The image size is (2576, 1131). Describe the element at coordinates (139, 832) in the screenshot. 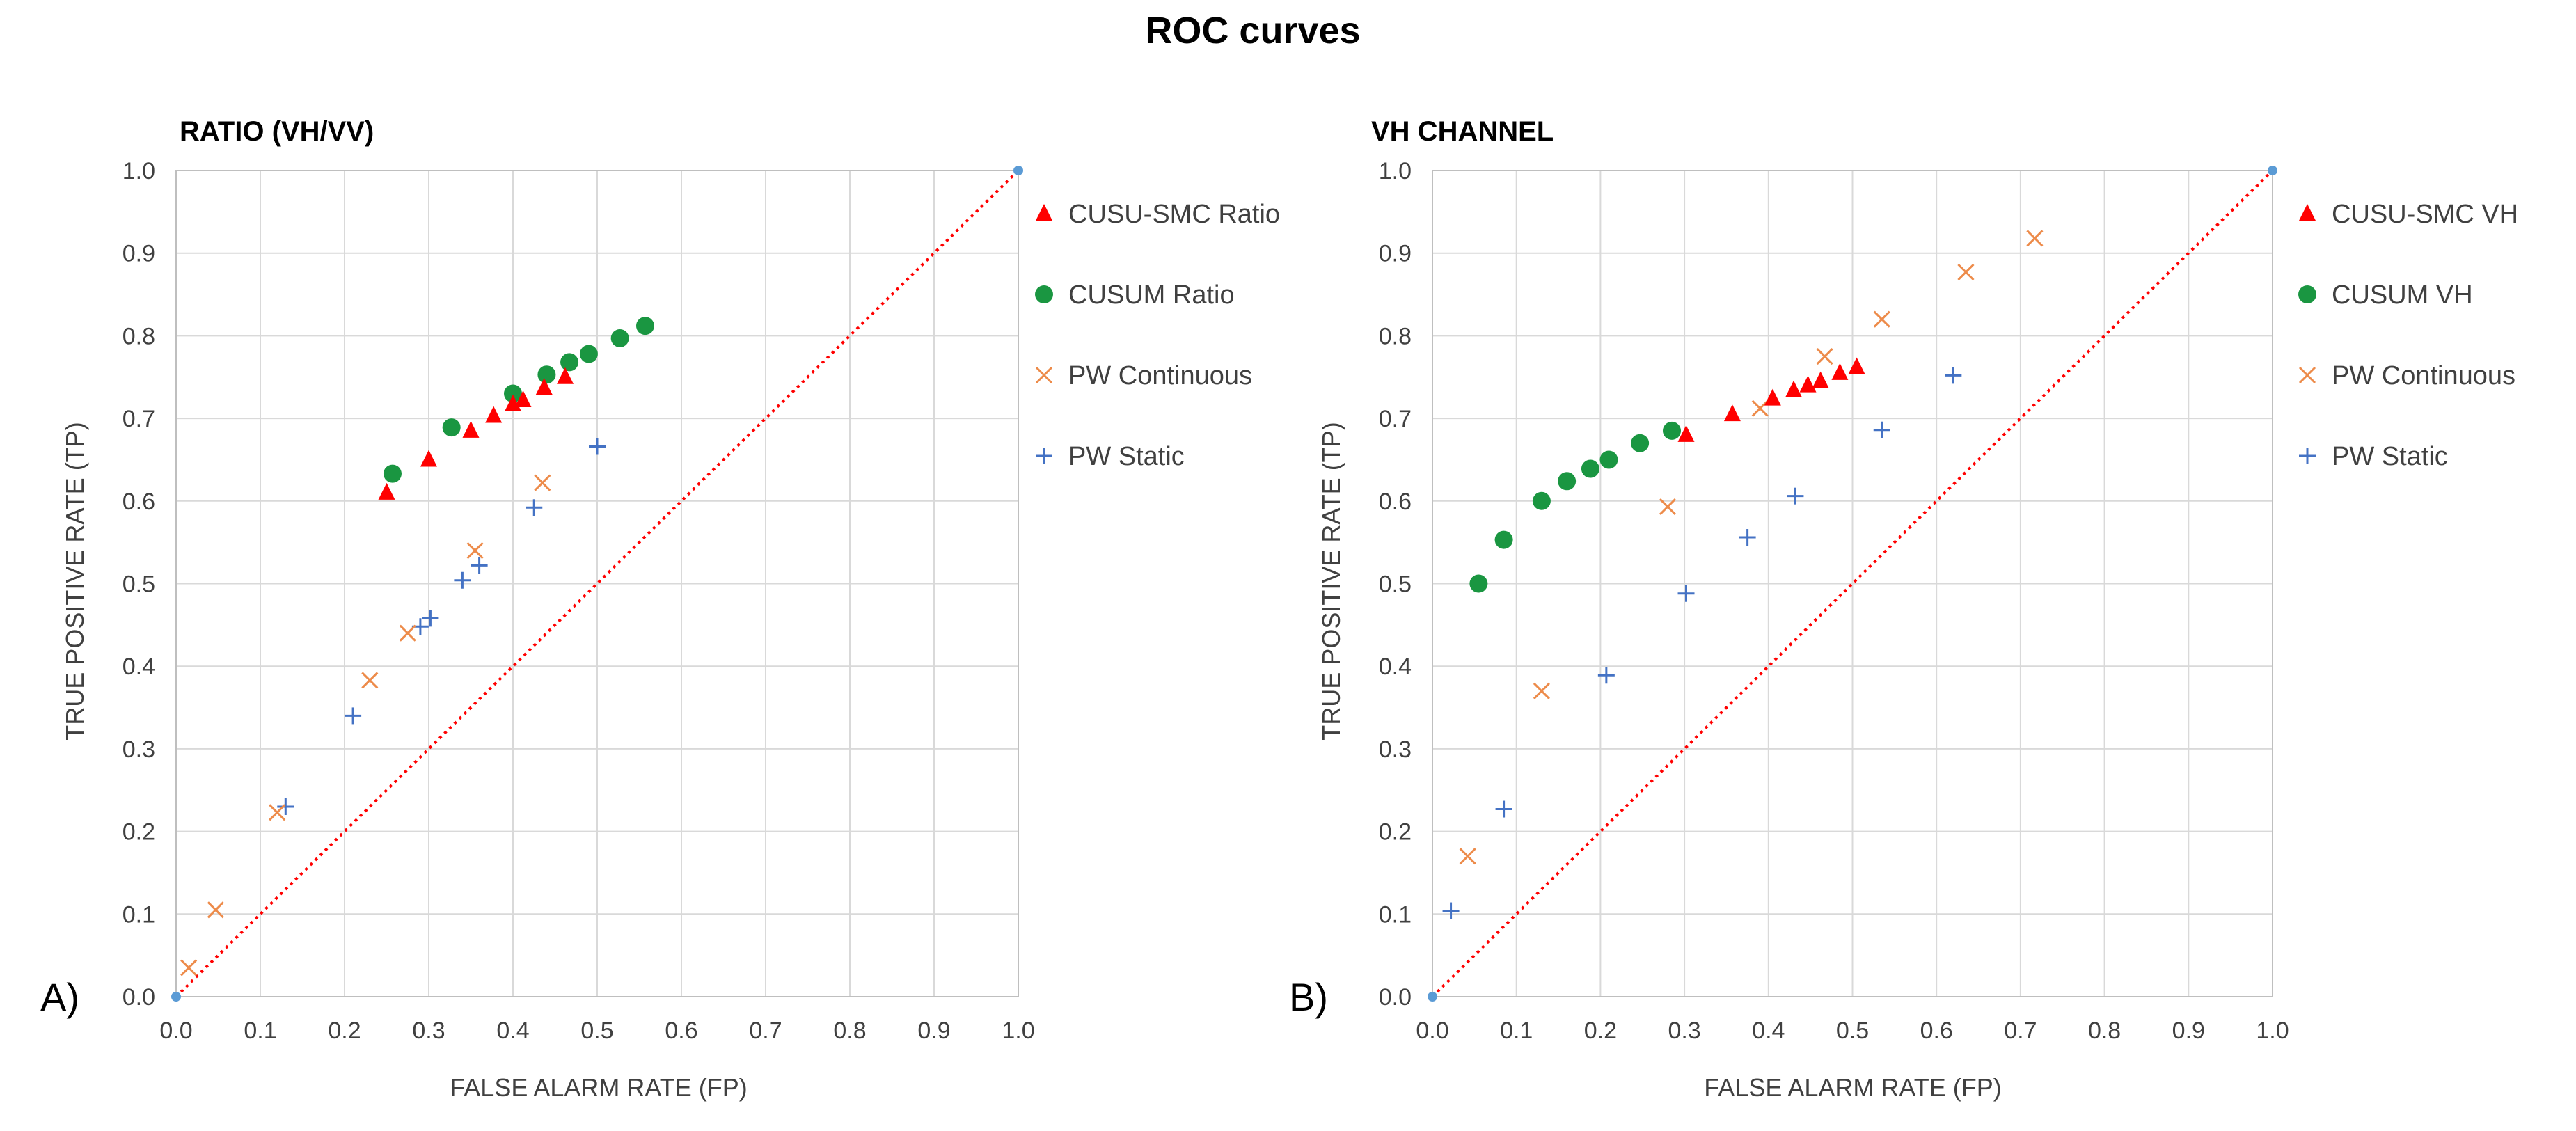

I see `y-tick-label: 0.2` at that location.